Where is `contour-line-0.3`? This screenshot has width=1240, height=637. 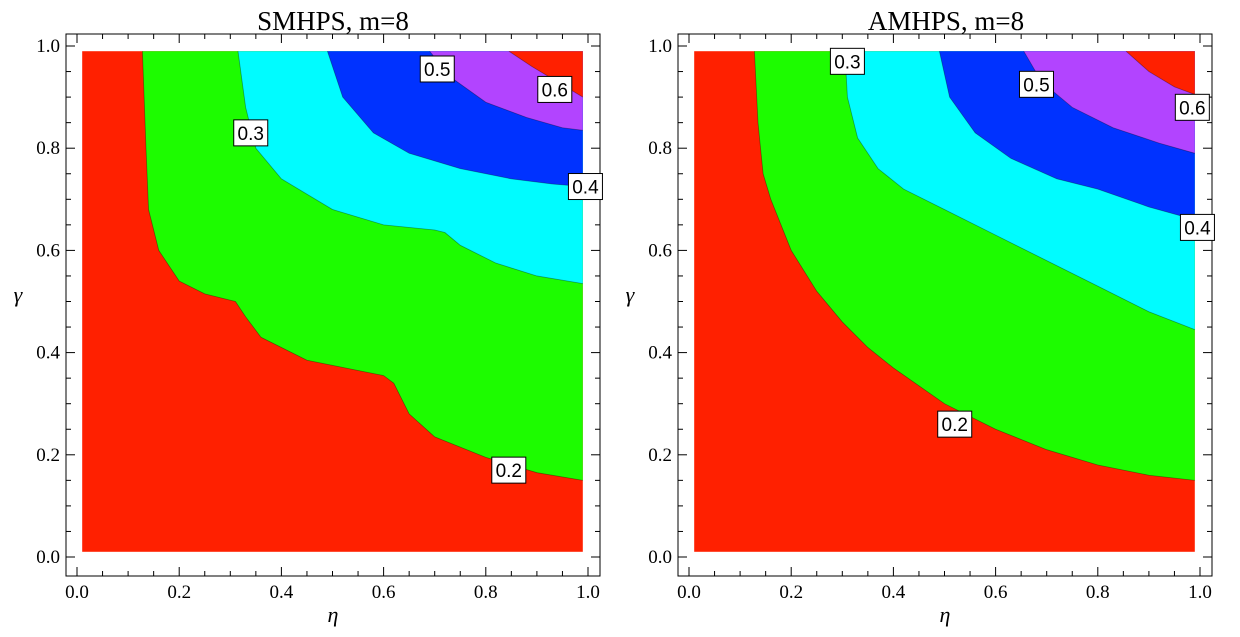 contour-line-0.3 is located at coordinates (1019, 190).